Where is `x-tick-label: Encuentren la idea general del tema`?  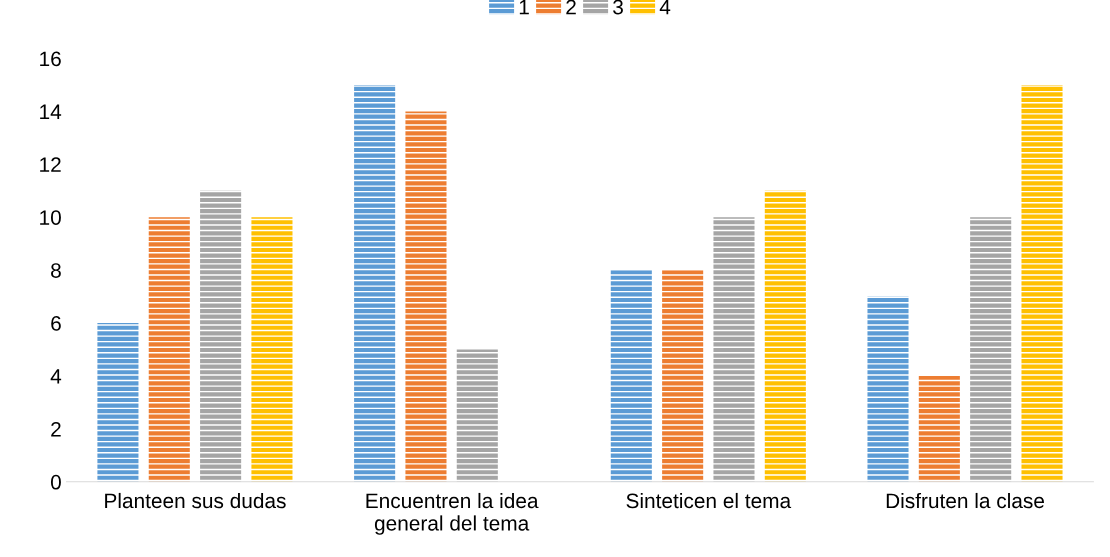 x-tick-label: Encuentren la idea general del tema is located at coordinates (452, 513).